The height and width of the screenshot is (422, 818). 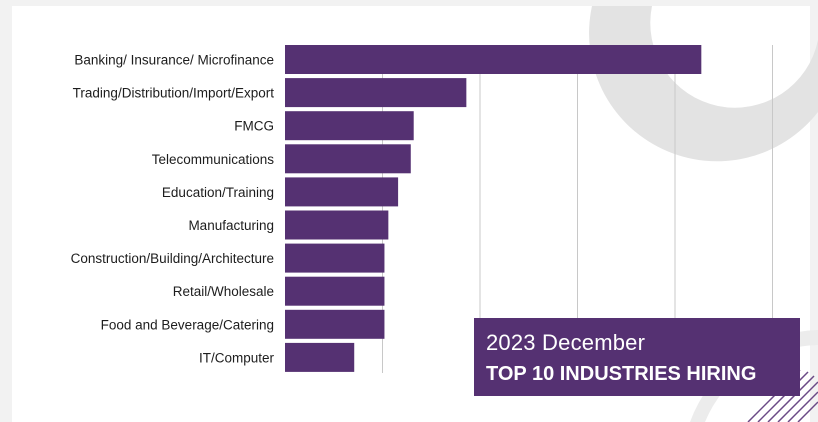 I want to click on caption-date: 2023 December, so click(x=566, y=342).